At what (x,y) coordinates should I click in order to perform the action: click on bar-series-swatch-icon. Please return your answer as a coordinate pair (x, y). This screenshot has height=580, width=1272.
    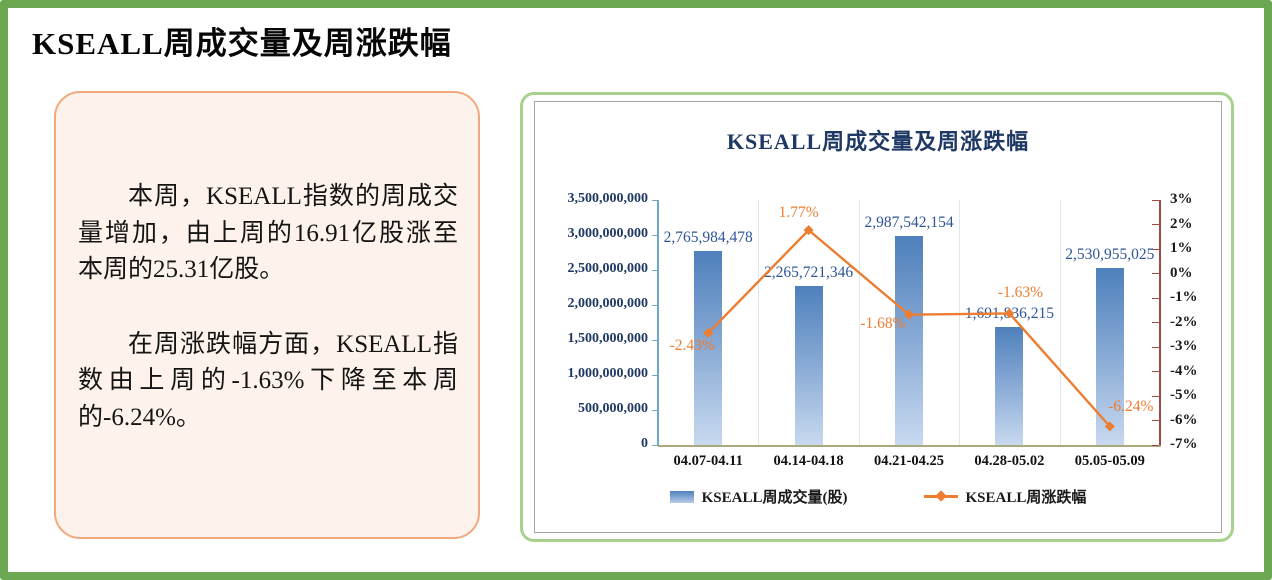
    Looking at the image, I should click on (681, 496).